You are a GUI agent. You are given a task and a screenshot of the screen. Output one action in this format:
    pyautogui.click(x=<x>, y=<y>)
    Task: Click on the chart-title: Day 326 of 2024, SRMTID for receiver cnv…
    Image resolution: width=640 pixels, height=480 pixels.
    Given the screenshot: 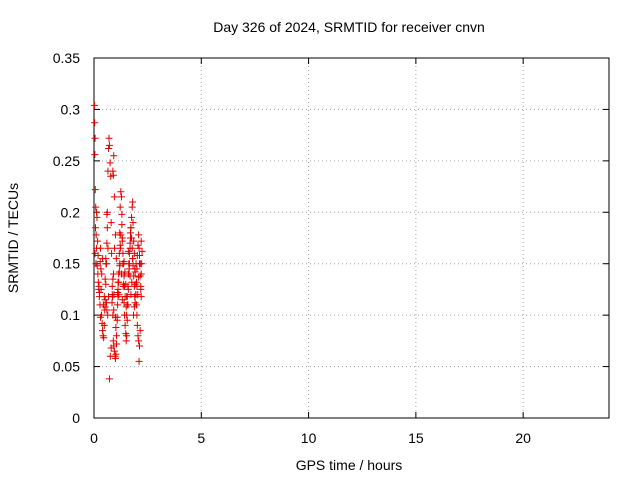 What is the action you would take?
    pyautogui.click(x=349, y=27)
    